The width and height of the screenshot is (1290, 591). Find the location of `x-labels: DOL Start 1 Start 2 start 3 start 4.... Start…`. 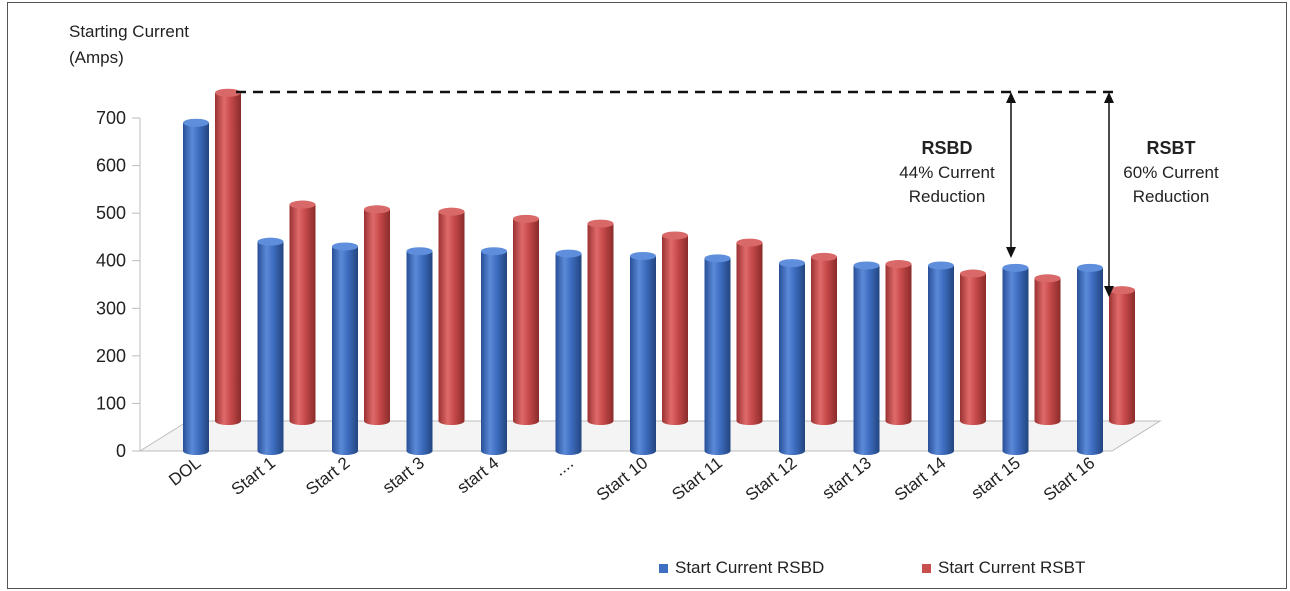

x-labels: DOL Start 1 Start 2 start 3 start 4.... Start… is located at coordinates (631, 479).